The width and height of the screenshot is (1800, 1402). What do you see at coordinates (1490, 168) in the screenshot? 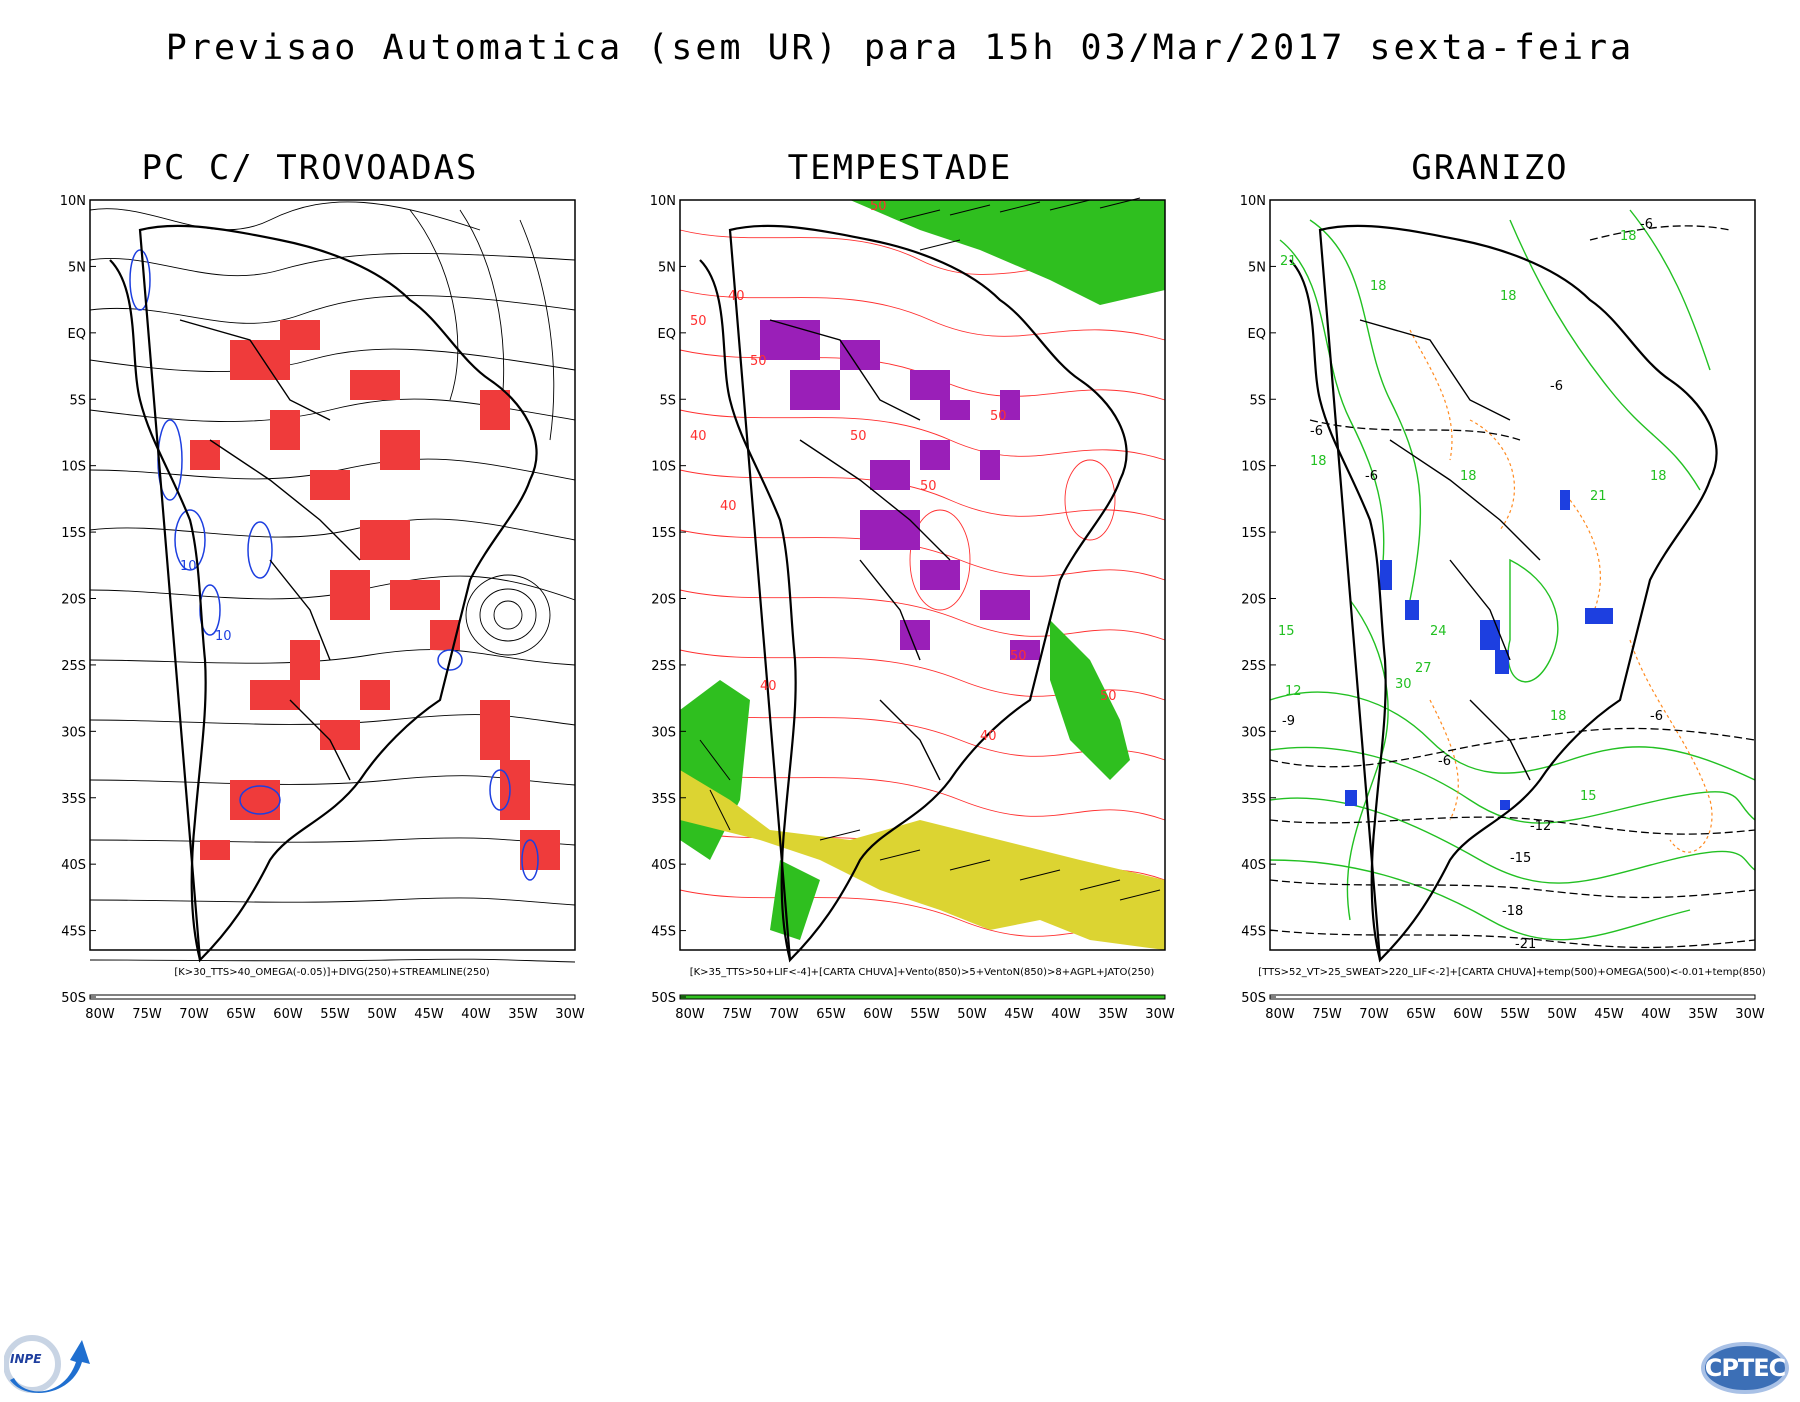
I see `panel-title-granizo: GRANIZO` at bounding box center [1490, 168].